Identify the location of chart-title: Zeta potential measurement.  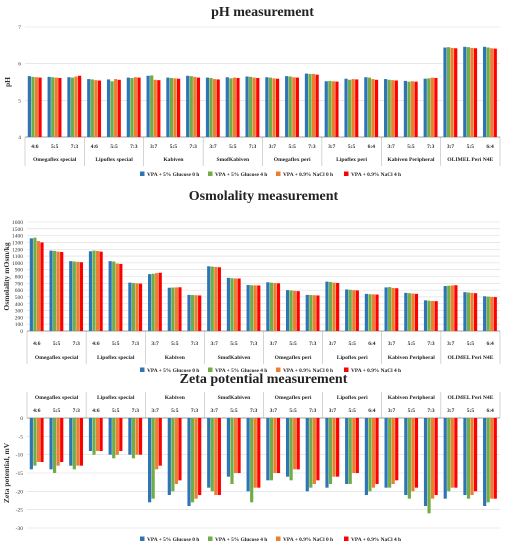
(264, 379).